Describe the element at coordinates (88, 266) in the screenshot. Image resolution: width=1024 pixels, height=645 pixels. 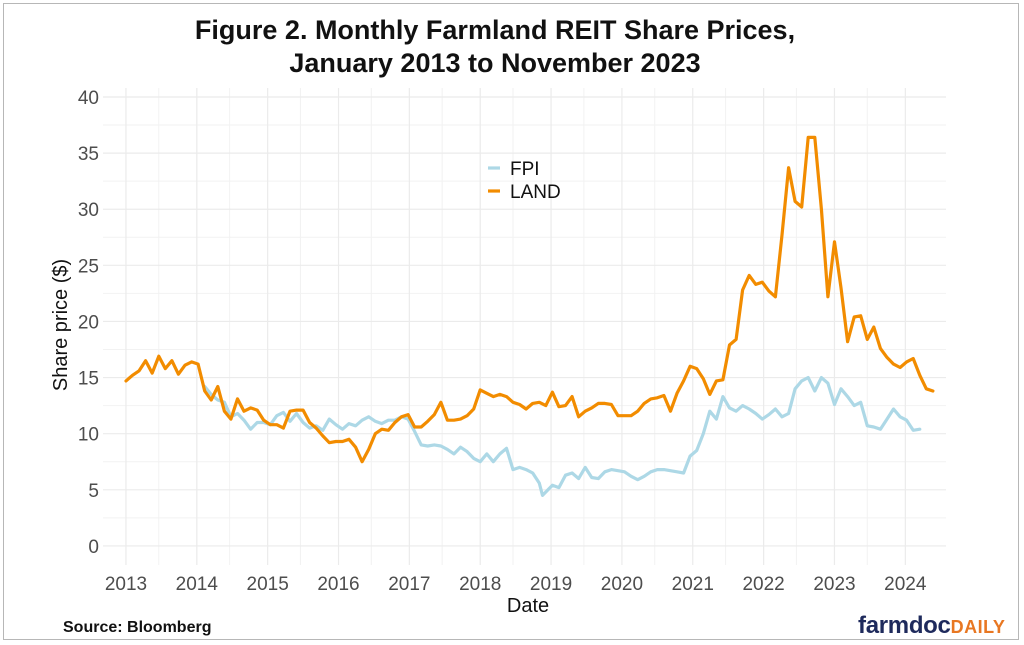
I see `y-tick-label: 25` at that location.